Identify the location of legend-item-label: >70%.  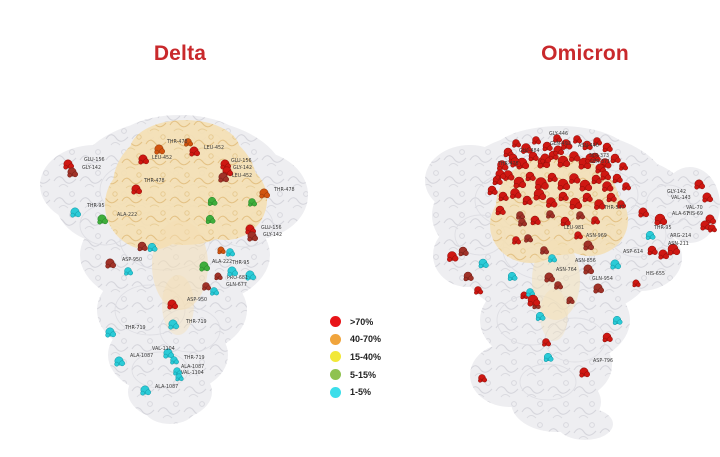
(362, 321).